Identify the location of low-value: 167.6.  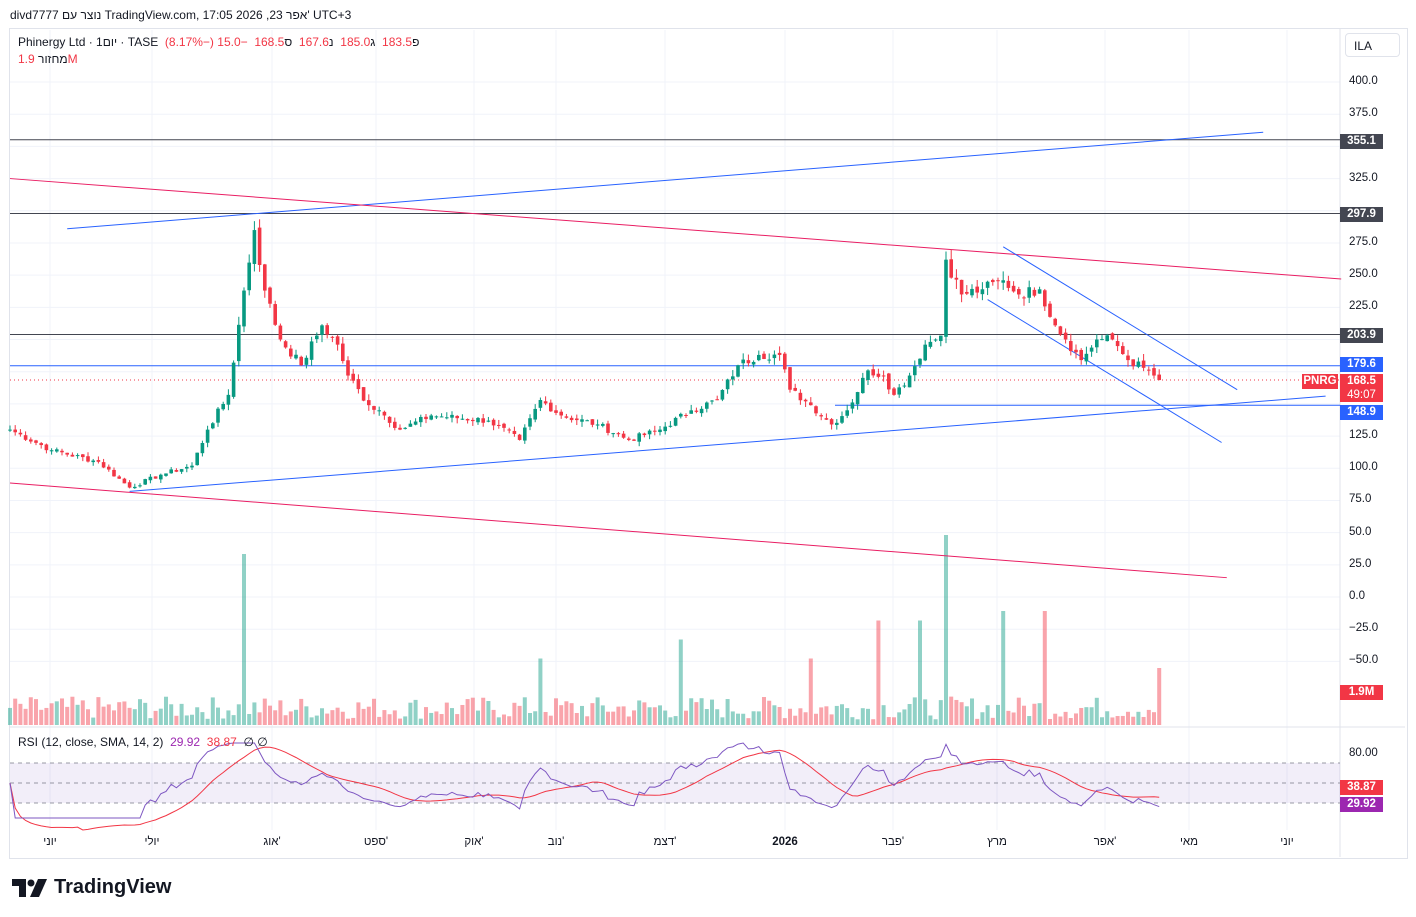
(313, 42).